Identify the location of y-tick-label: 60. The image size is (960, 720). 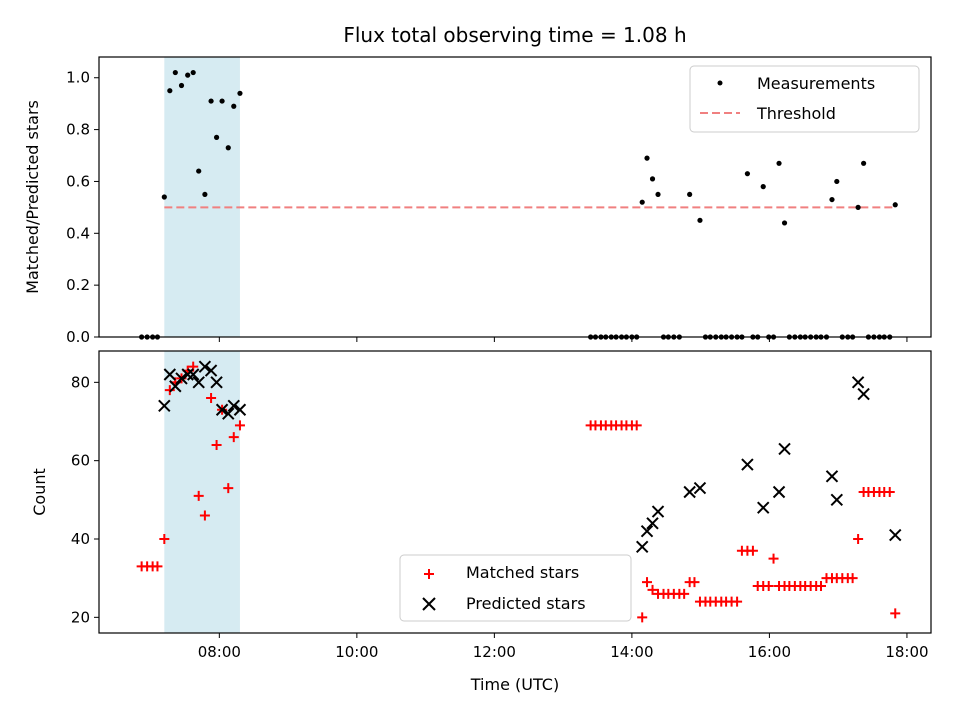
(80, 461).